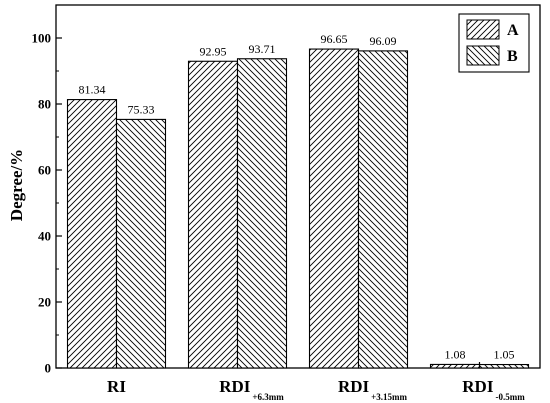 This screenshot has width=550, height=403. What do you see at coordinates (213, 51) in the screenshot?
I see `data-label: 92.95` at bounding box center [213, 51].